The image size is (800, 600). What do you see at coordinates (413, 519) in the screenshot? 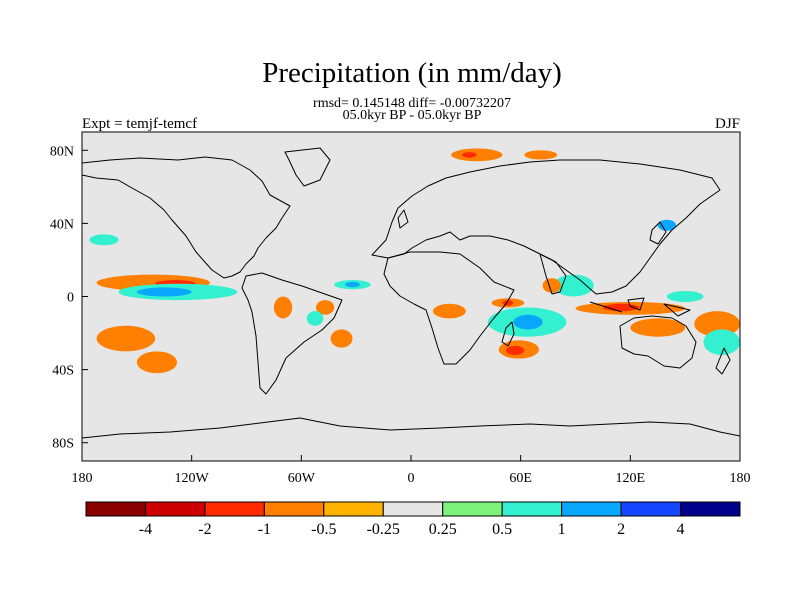
I see `colorbar: -4 -2 -1 -0.5 -0.25 0.25 0.5 1 2 4` at bounding box center [413, 519].